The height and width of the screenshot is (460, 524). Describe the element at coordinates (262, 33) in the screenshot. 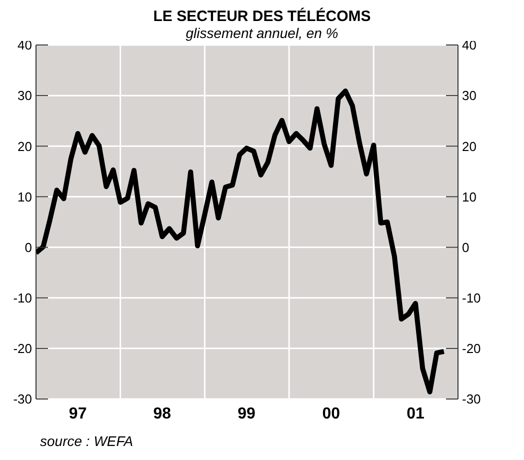

I see `chart-subtitle: glissement annuel, en %` at that location.